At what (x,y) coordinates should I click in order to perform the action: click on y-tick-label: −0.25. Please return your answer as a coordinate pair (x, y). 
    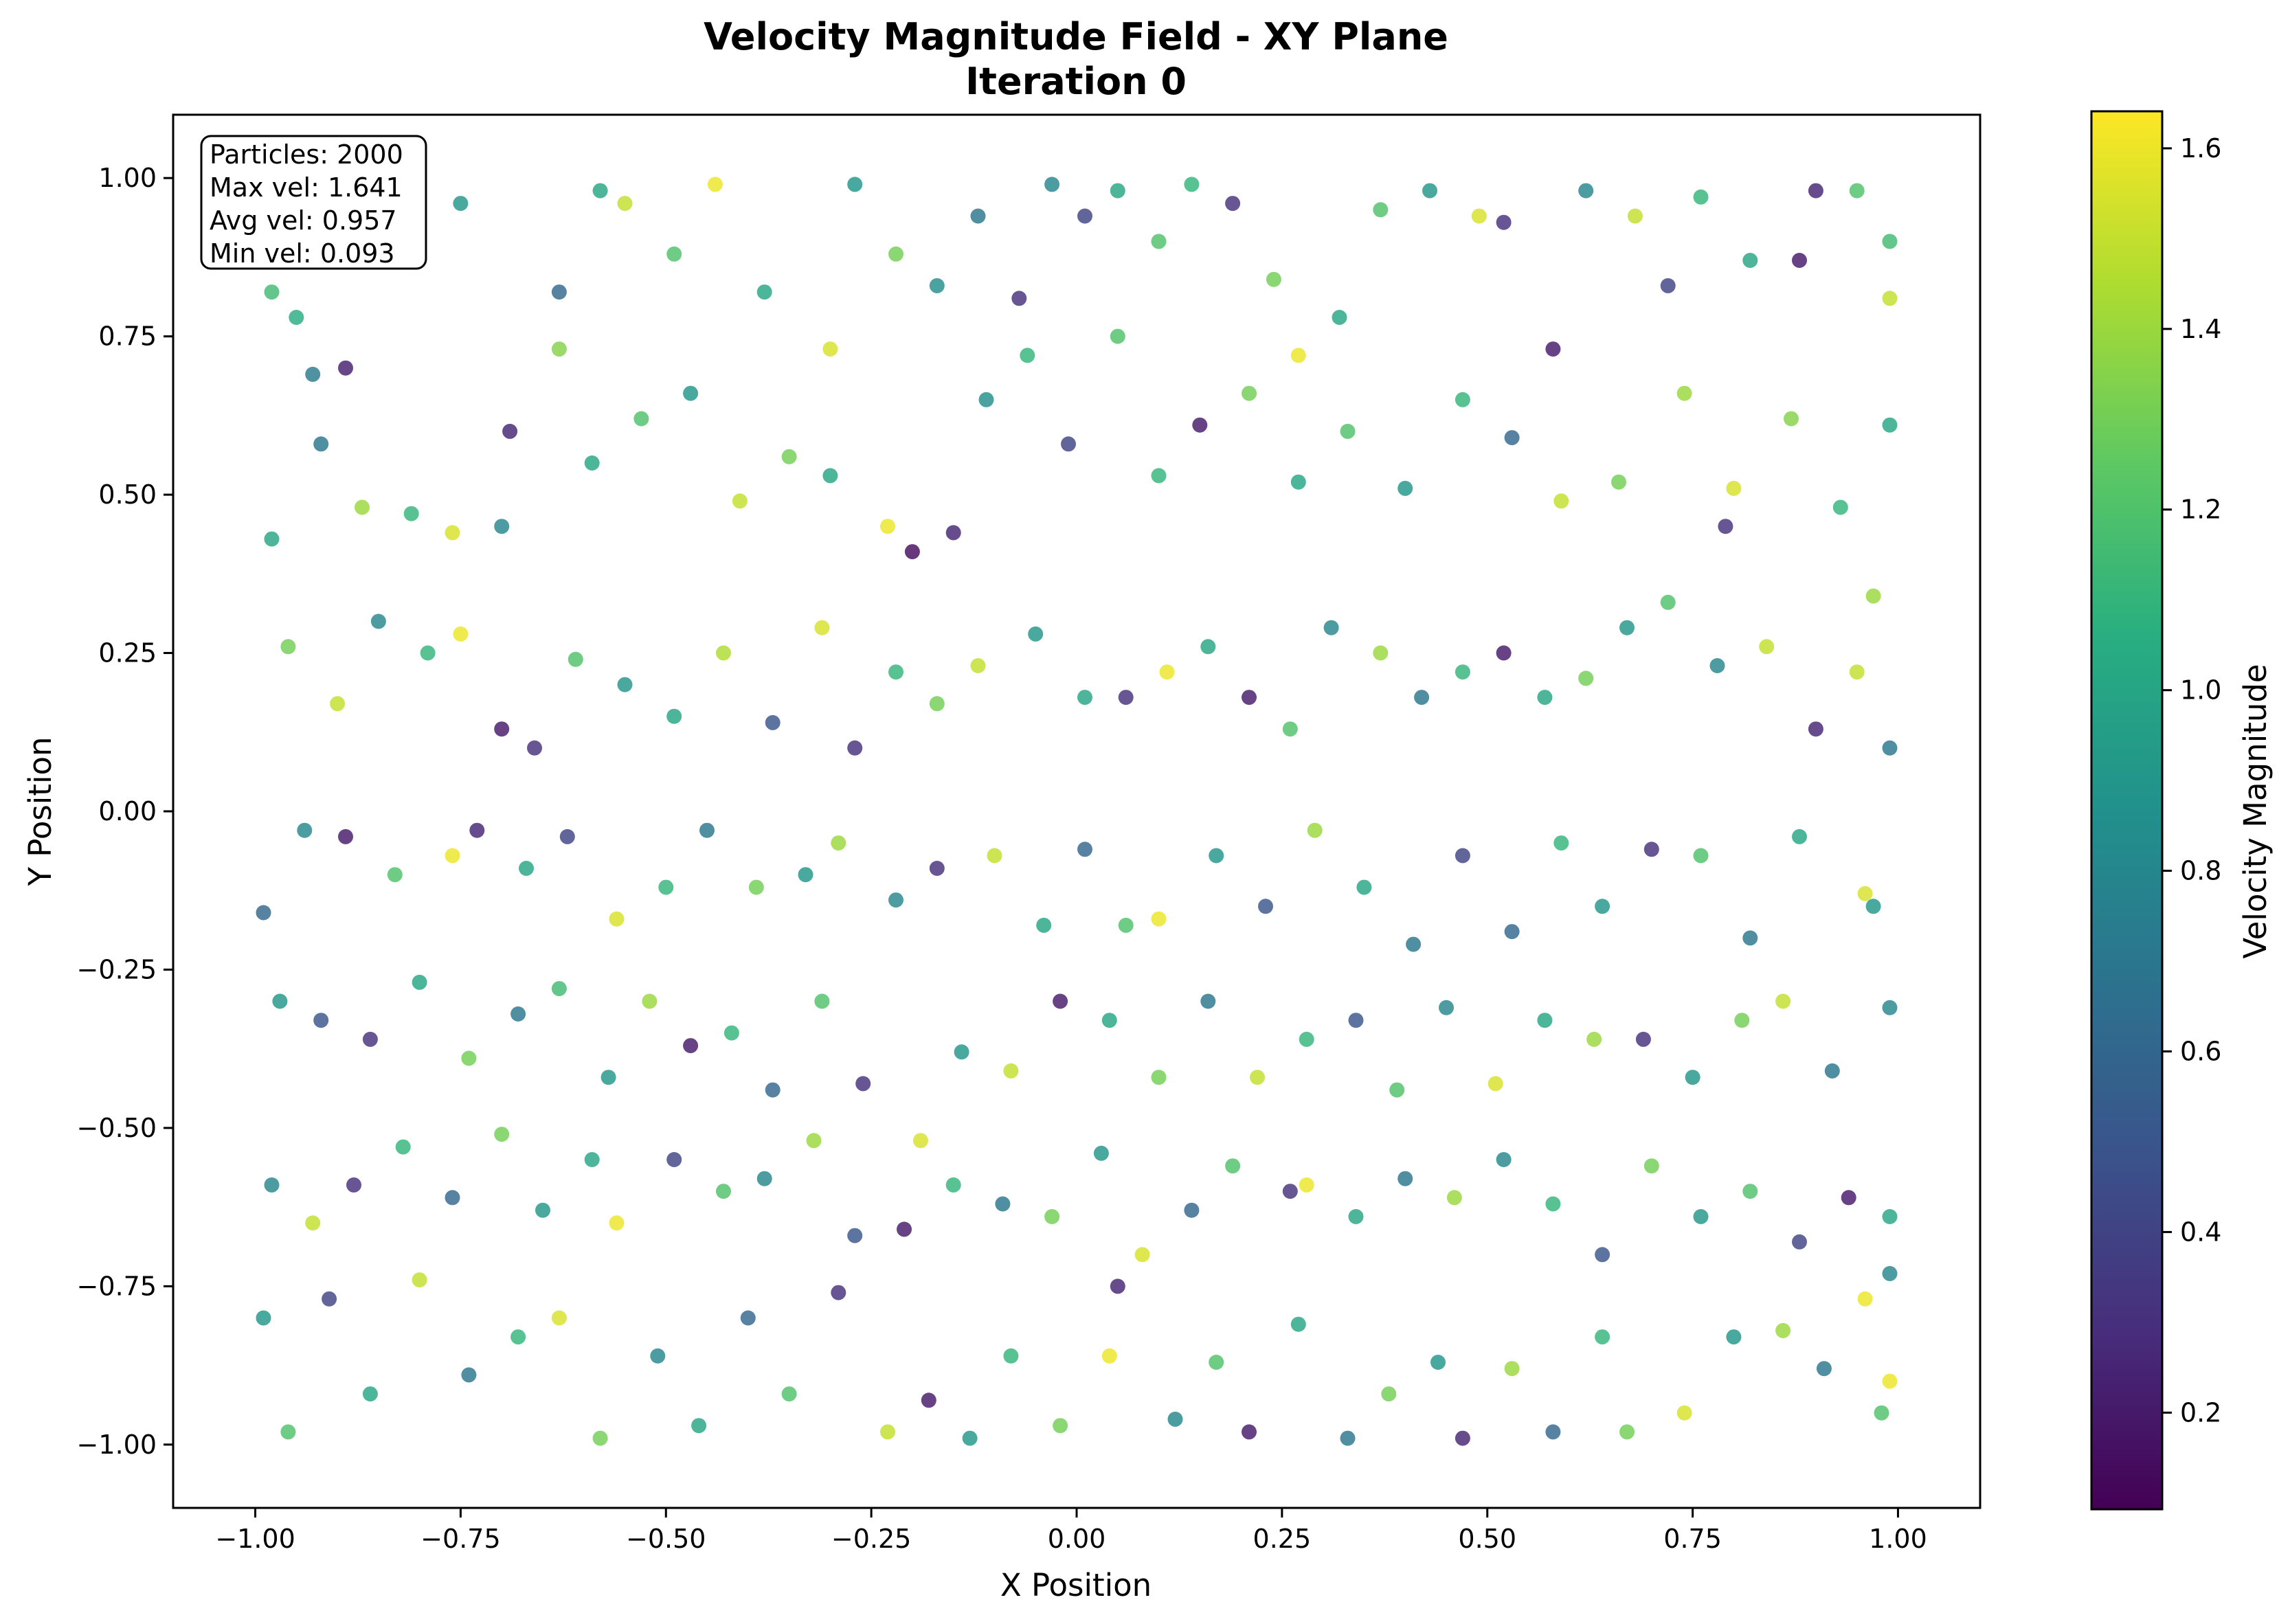
    Looking at the image, I should click on (117, 969).